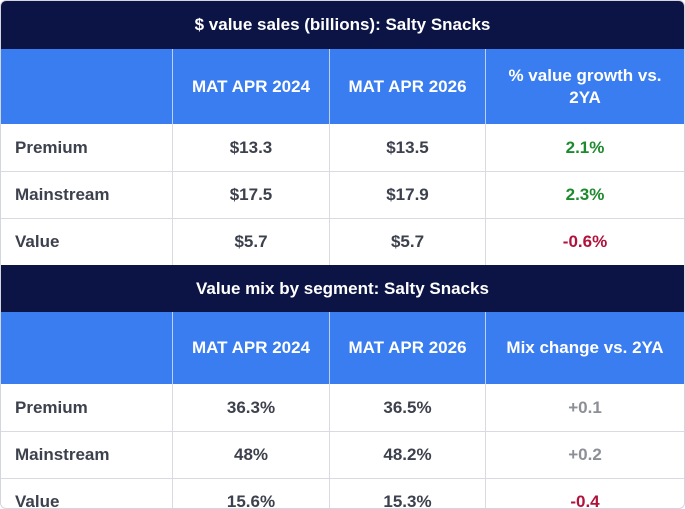 The height and width of the screenshot is (509, 685). Describe the element at coordinates (342, 25) in the screenshot. I see `table1-title: $ value sales (billions): Salty Snacks` at that location.